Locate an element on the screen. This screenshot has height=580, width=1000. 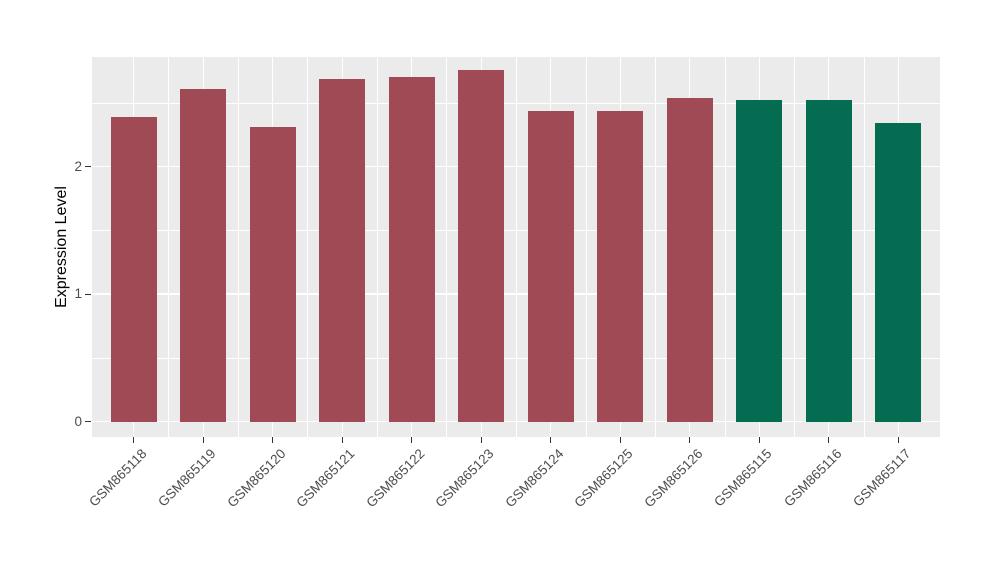
x-axis-tick-label: GSM865124 is located at coordinates (534, 478).